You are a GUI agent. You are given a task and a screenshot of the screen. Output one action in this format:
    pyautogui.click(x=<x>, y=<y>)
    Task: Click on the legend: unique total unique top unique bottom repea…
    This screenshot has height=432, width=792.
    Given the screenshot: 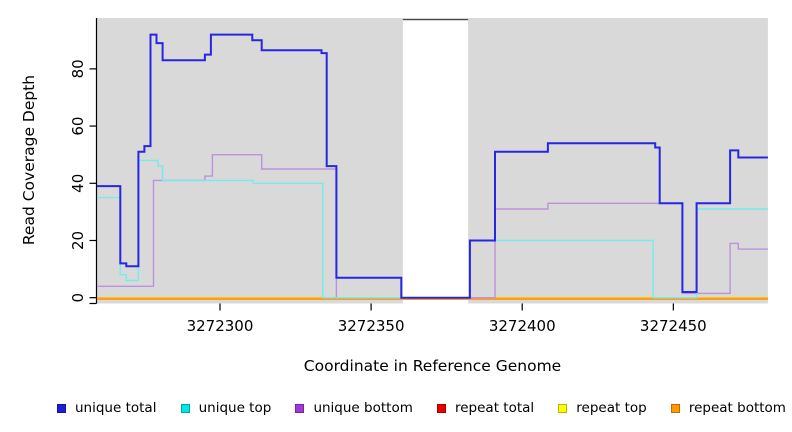 What is the action you would take?
    pyautogui.click(x=421, y=408)
    